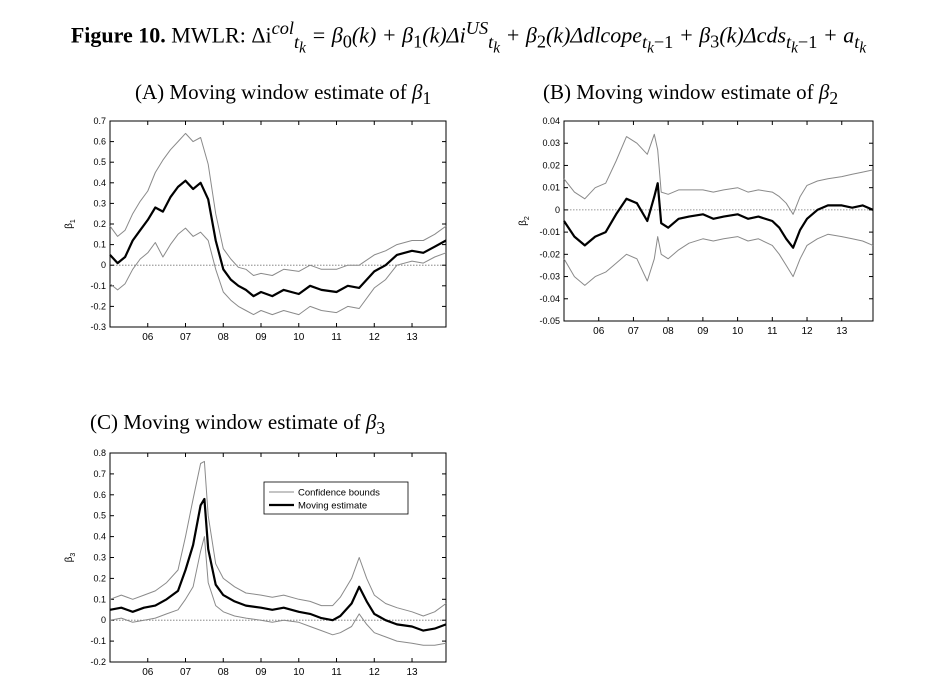  What do you see at coordinates (332, 506) in the screenshot?
I see `legend-label: Moving estimate` at bounding box center [332, 506].